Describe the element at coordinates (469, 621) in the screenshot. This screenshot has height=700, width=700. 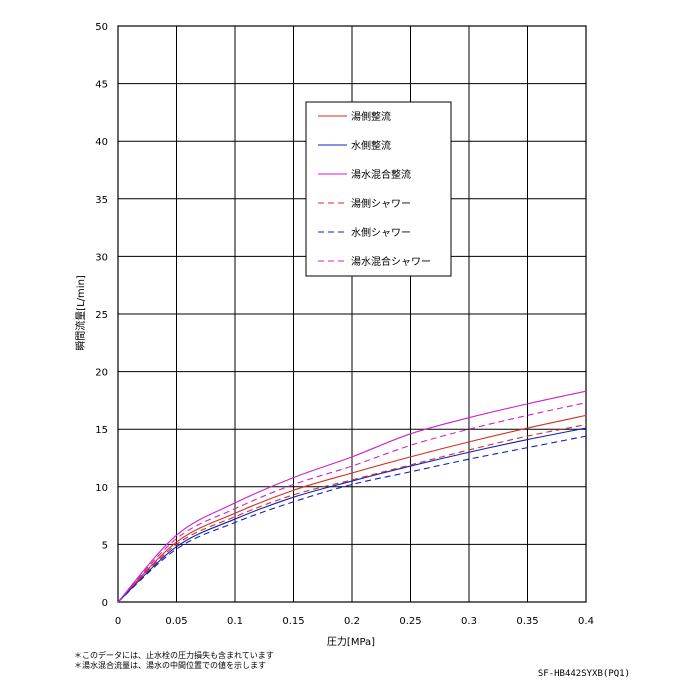
I see `x-tick-label: 0.3` at that location.